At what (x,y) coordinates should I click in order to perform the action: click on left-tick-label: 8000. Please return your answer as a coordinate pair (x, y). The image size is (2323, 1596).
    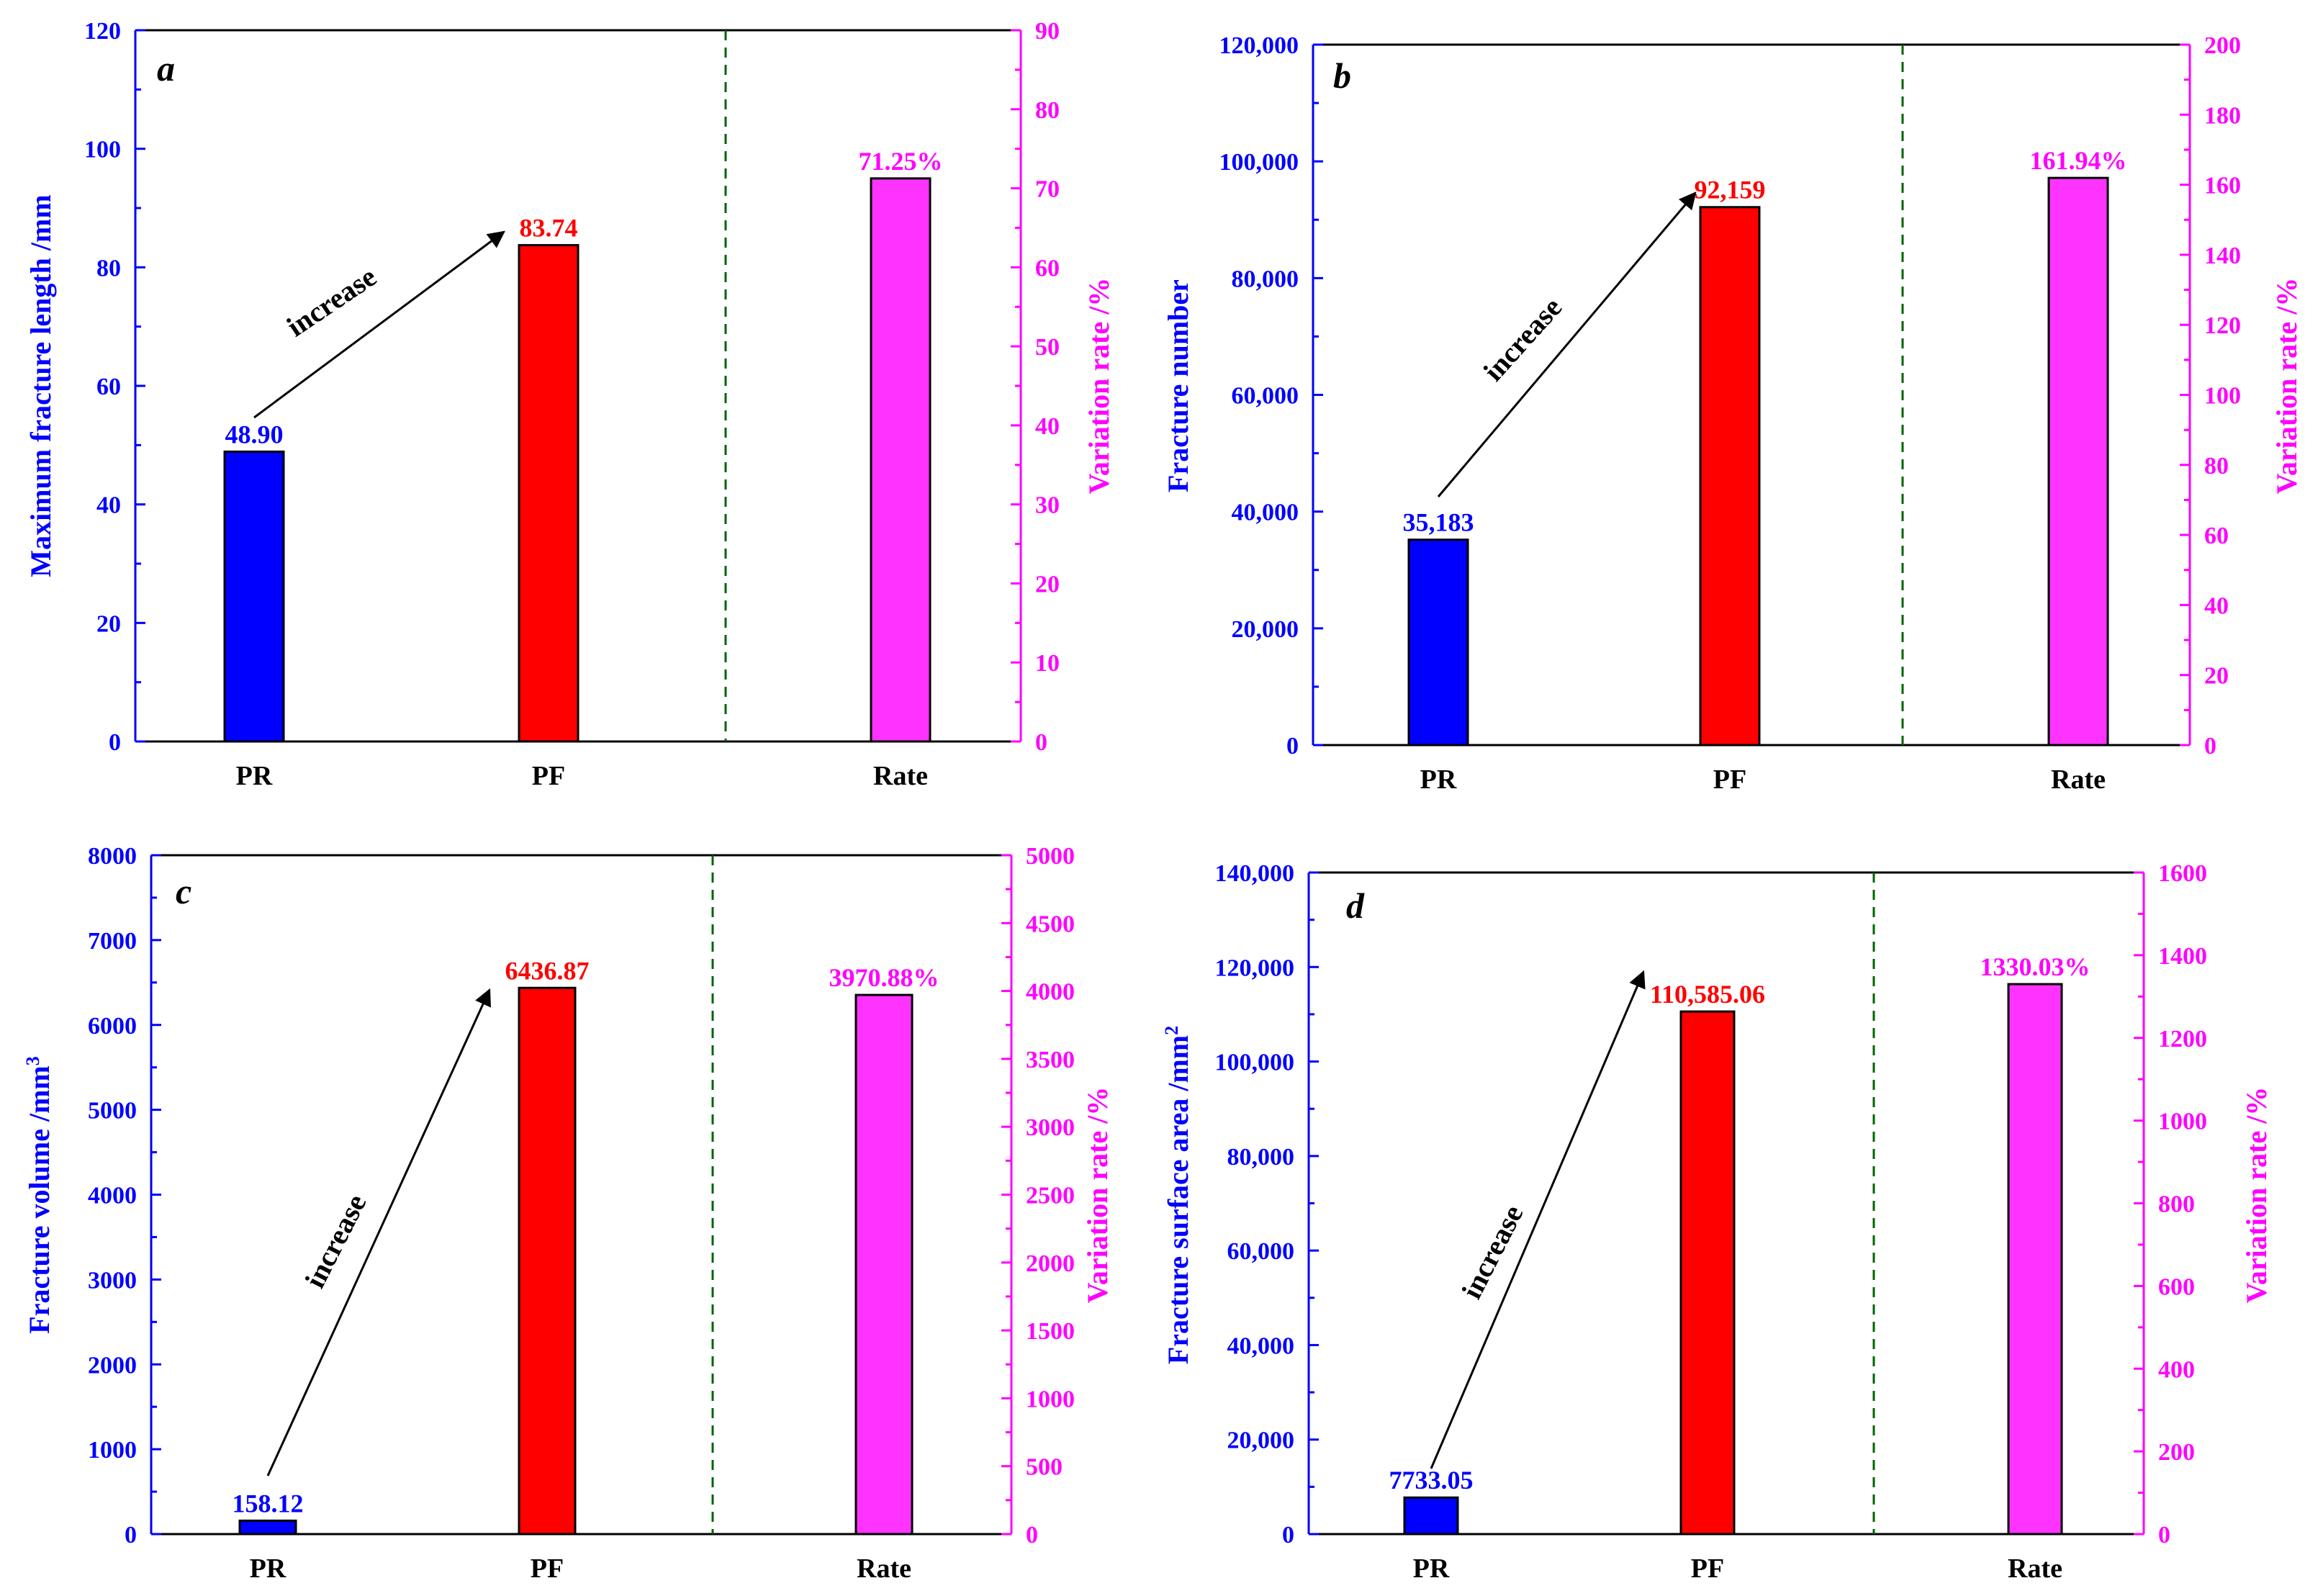
    Looking at the image, I should click on (112, 856).